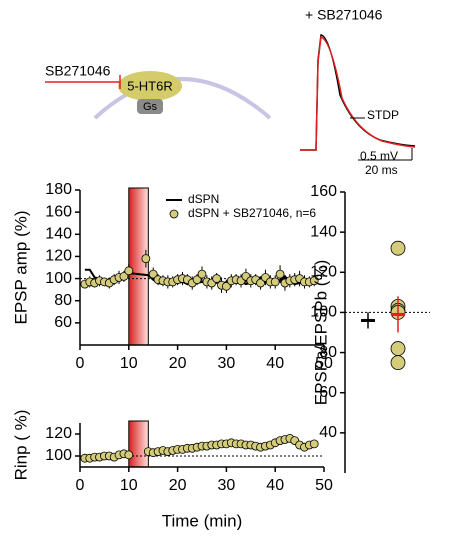 The image size is (463, 545). I want to click on membrane, so click(182, 98).